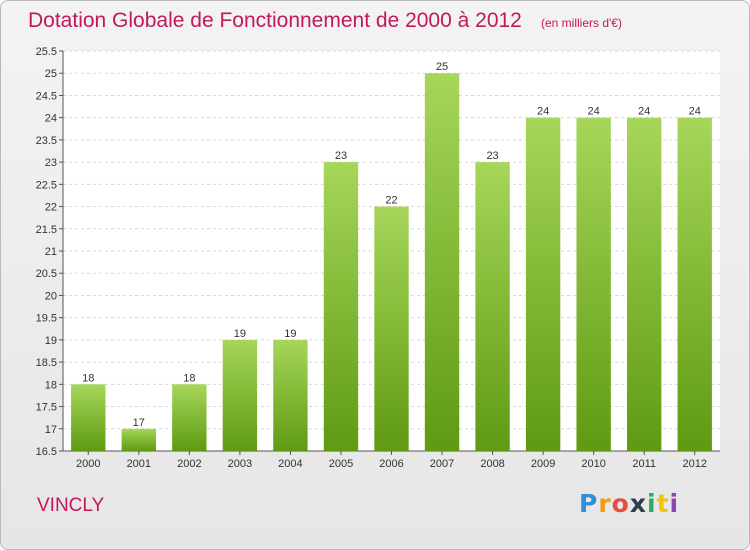 Image resolution: width=750 pixels, height=550 pixels. I want to click on data-label: 22, so click(391, 201).